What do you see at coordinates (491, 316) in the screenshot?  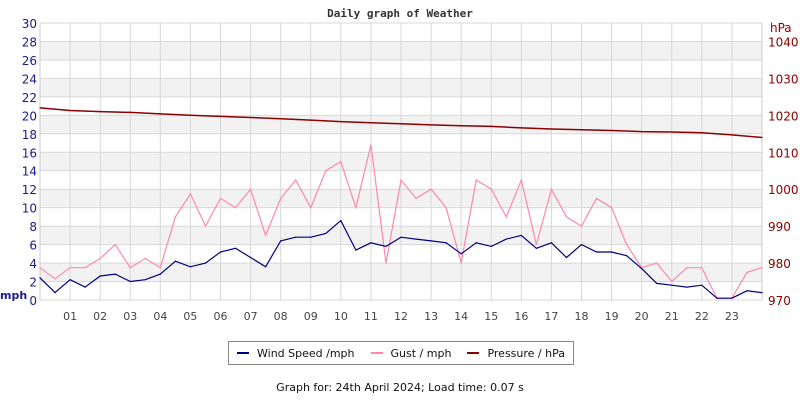 I see `x-tick-label: 15` at bounding box center [491, 316].